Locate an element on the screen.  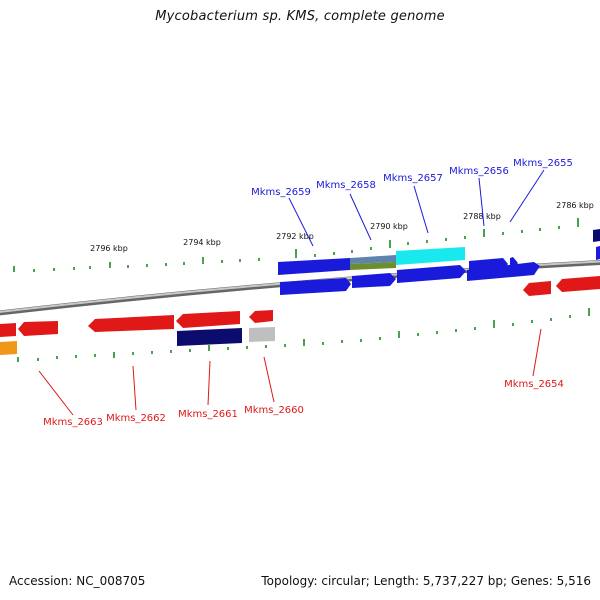
scale-label: 2792 kbp is located at coordinates (295, 236).